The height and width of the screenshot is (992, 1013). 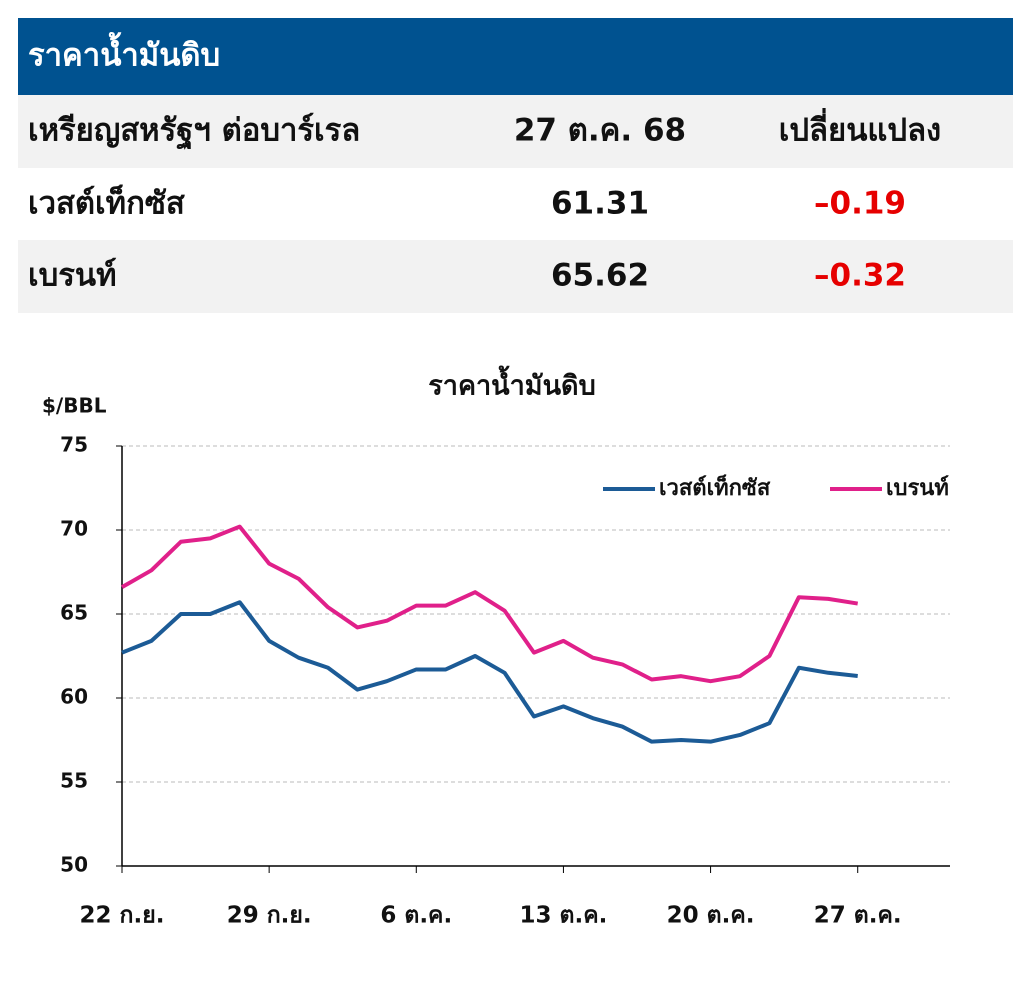 What do you see at coordinates (74, 865) in the screenshot?
I see `y-tick-label: 50` at bounding box center [74, 865].